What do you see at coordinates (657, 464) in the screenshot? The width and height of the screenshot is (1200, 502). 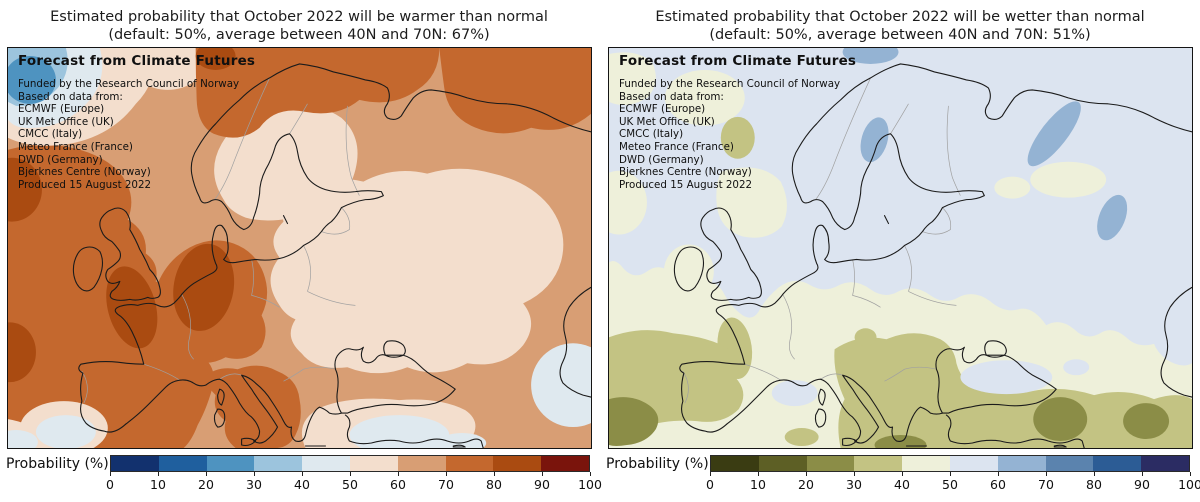 I see `colorbar-label-wetter: Probability (%)` at bounding box center [657, 464].